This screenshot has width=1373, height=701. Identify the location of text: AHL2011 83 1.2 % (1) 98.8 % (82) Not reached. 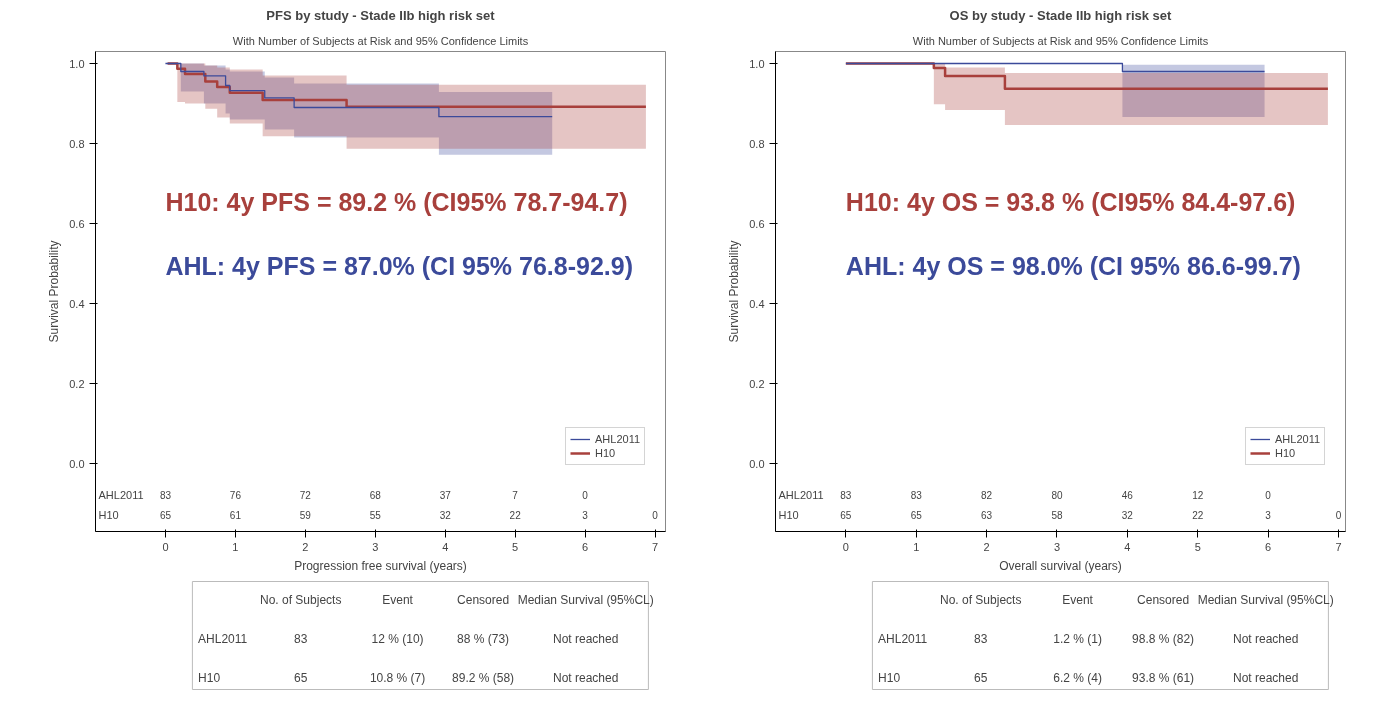
(1088, 638).